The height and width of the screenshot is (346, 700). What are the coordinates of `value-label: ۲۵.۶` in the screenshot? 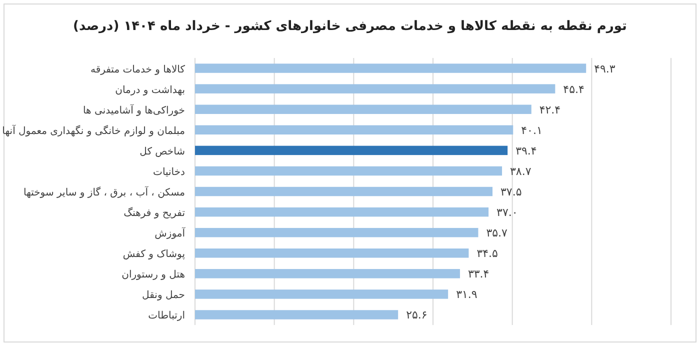 It's located at (417, 315).